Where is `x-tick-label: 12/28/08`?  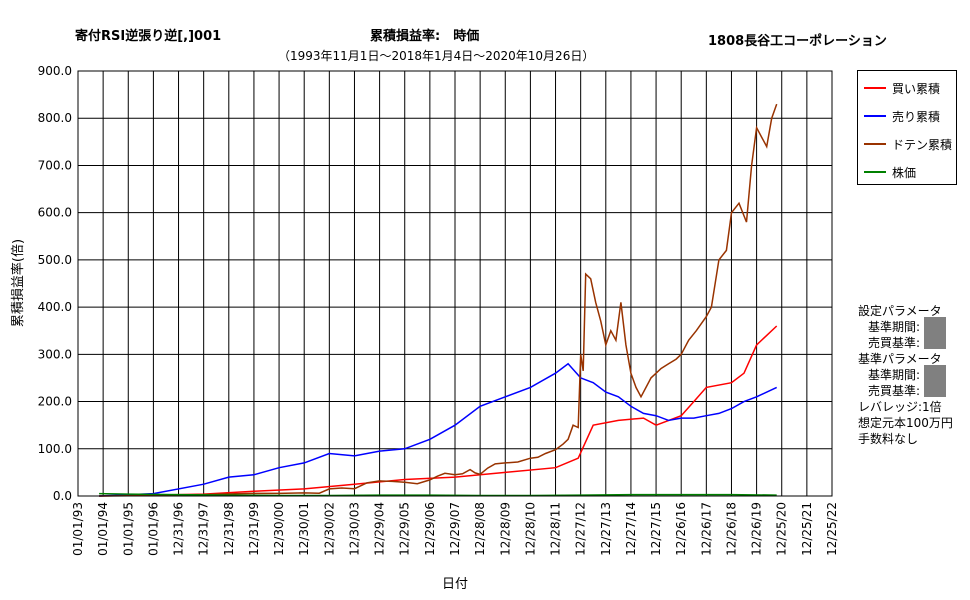
x-tick-label: 12/28/08 is located at coordinates (480, 529).